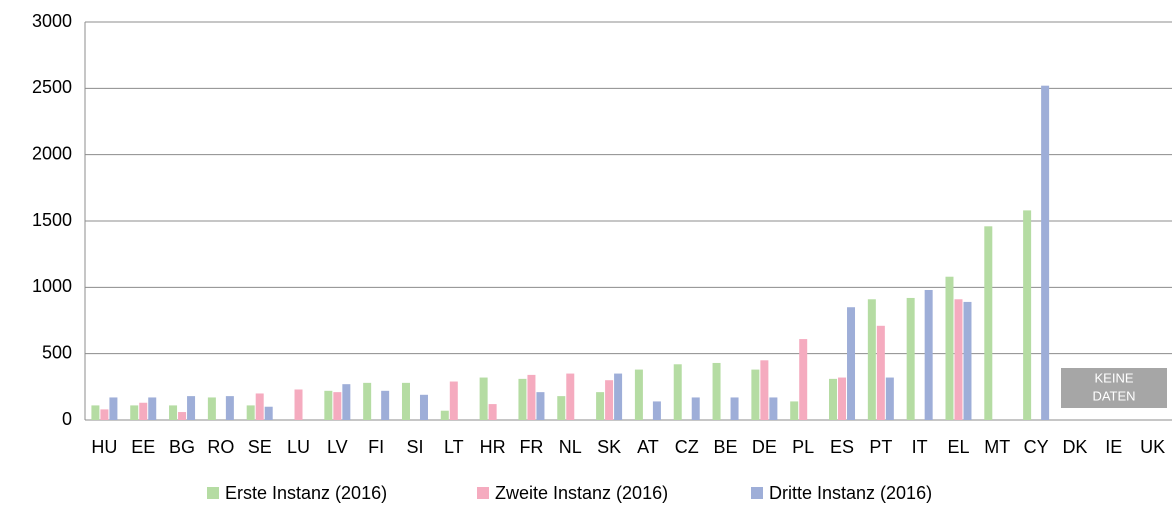  Describe the element at coordinates (570, 447) in the screenshot. I see `x-tick-label: NL` at that location.